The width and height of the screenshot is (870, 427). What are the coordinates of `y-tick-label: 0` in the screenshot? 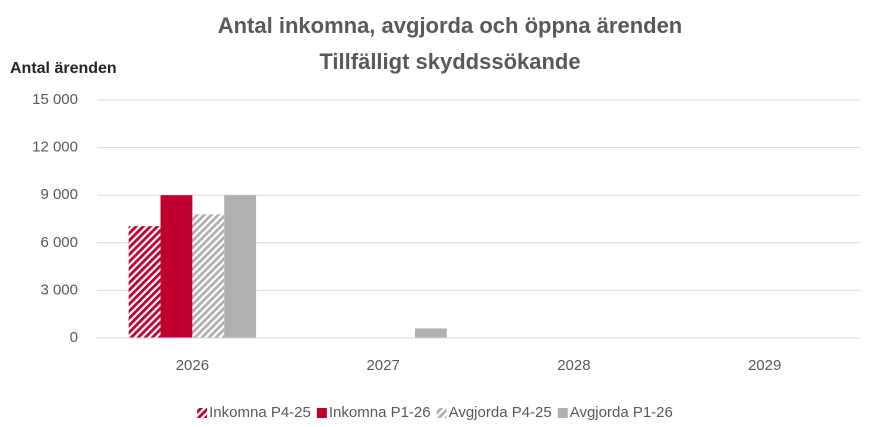 It's located at (74, 337).